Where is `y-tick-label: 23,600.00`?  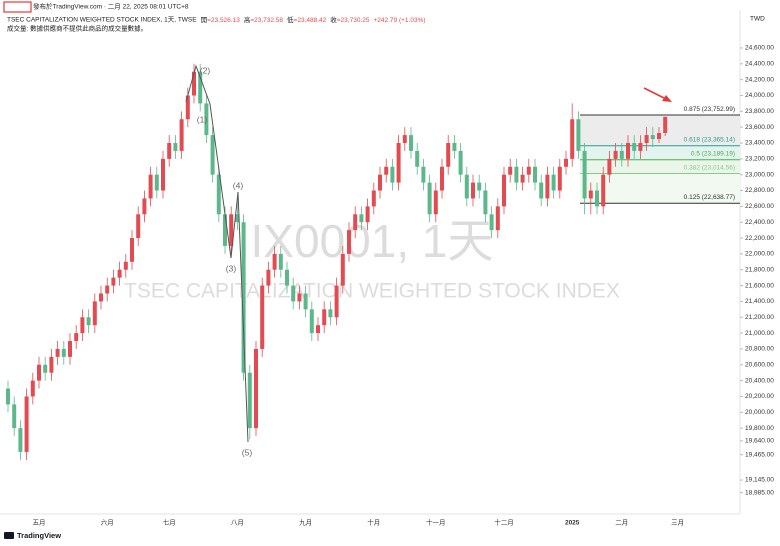
y-tick-label: 23,600.00 is located at coordinates (759, 127).